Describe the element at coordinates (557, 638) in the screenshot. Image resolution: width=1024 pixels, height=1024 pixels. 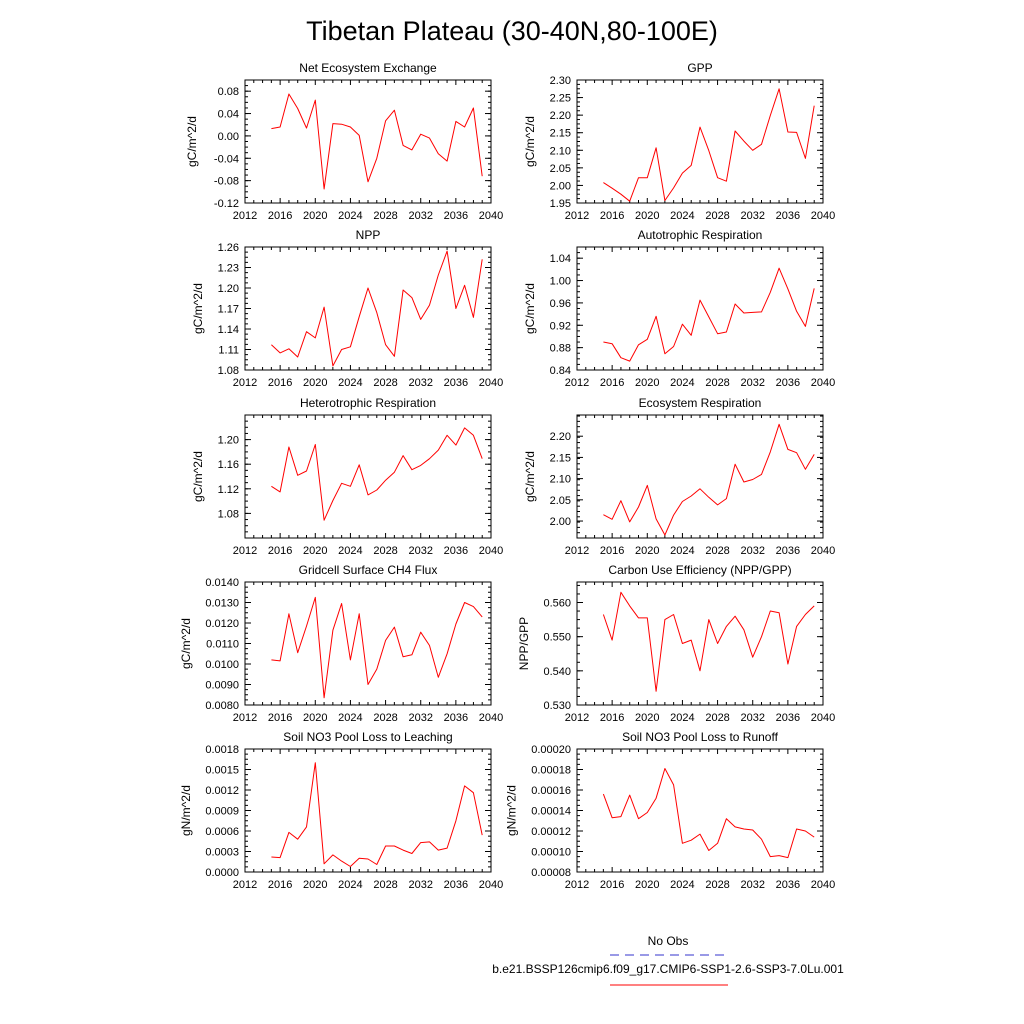
I see `y-tick-label: 0.550` at that location.